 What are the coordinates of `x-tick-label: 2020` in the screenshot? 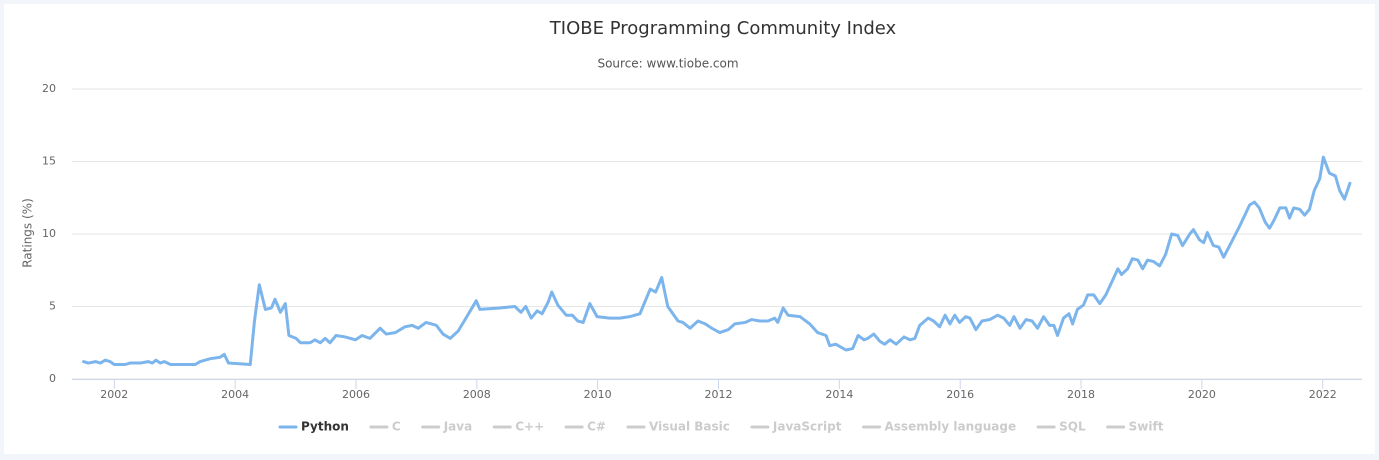 It's located at (1202, 394).